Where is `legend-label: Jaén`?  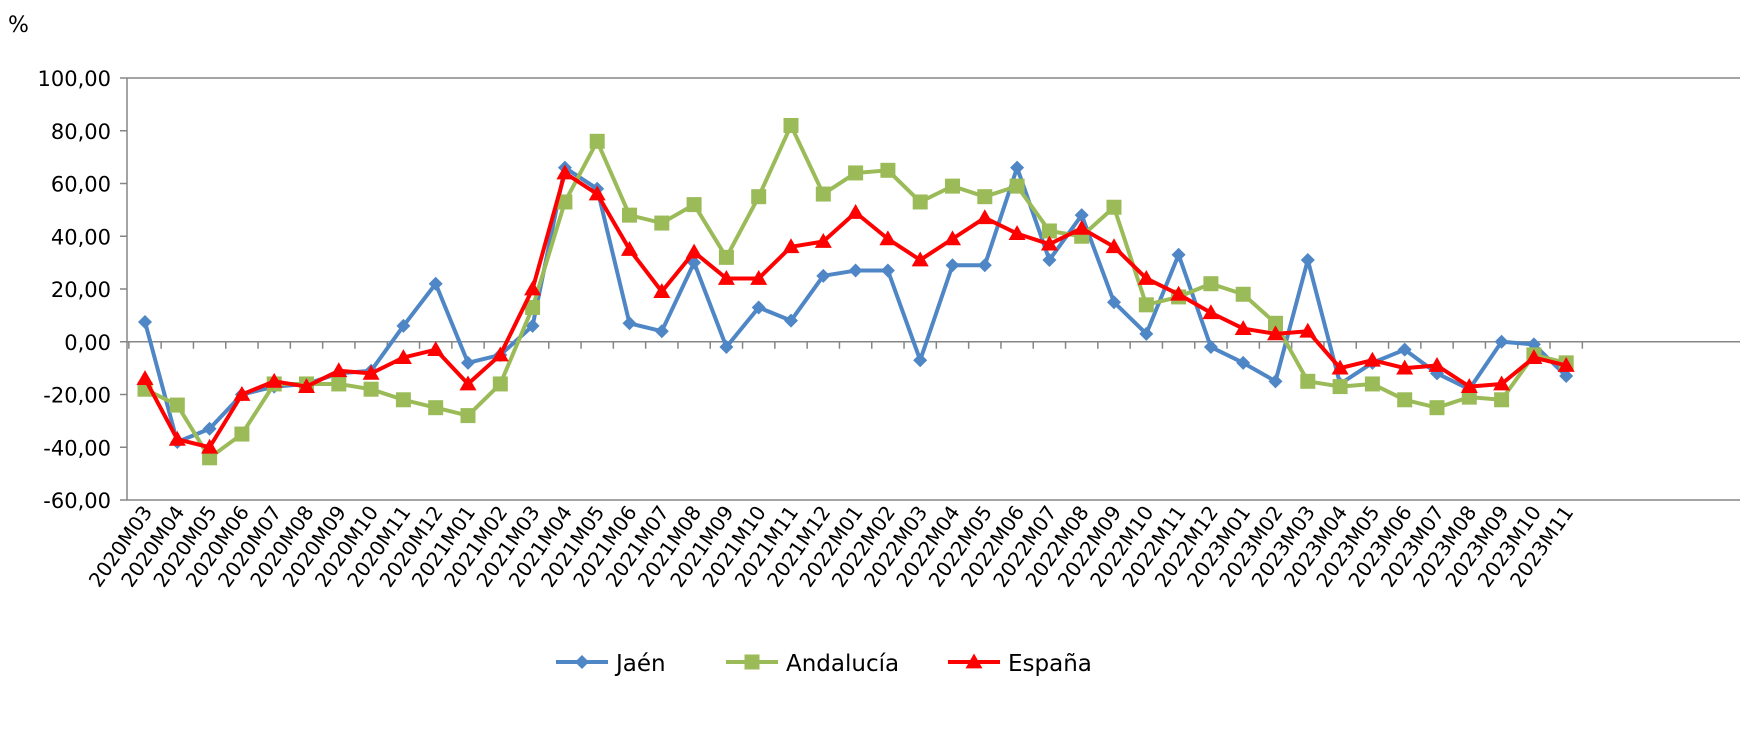 legend-label: Jaén is located at coordinates (640, 664).